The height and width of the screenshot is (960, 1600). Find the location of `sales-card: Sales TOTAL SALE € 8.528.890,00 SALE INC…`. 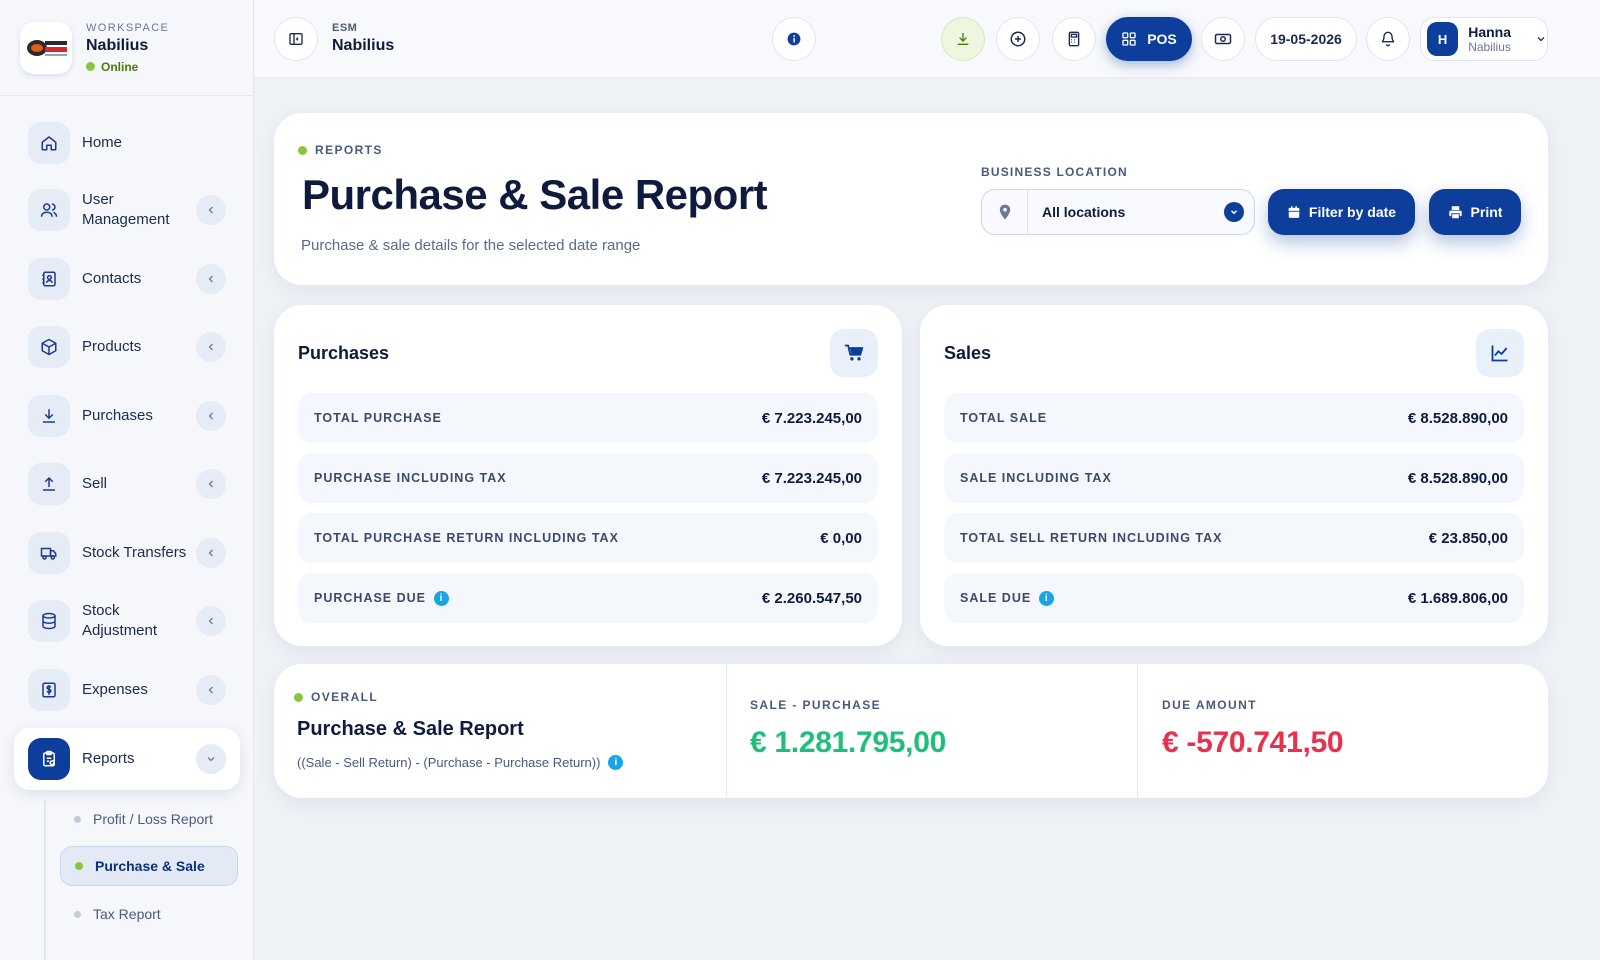

sales-card: Sales TOTAL SALE € 8.528.890,00 SALE INC… is located at coordinates (1234, 475).